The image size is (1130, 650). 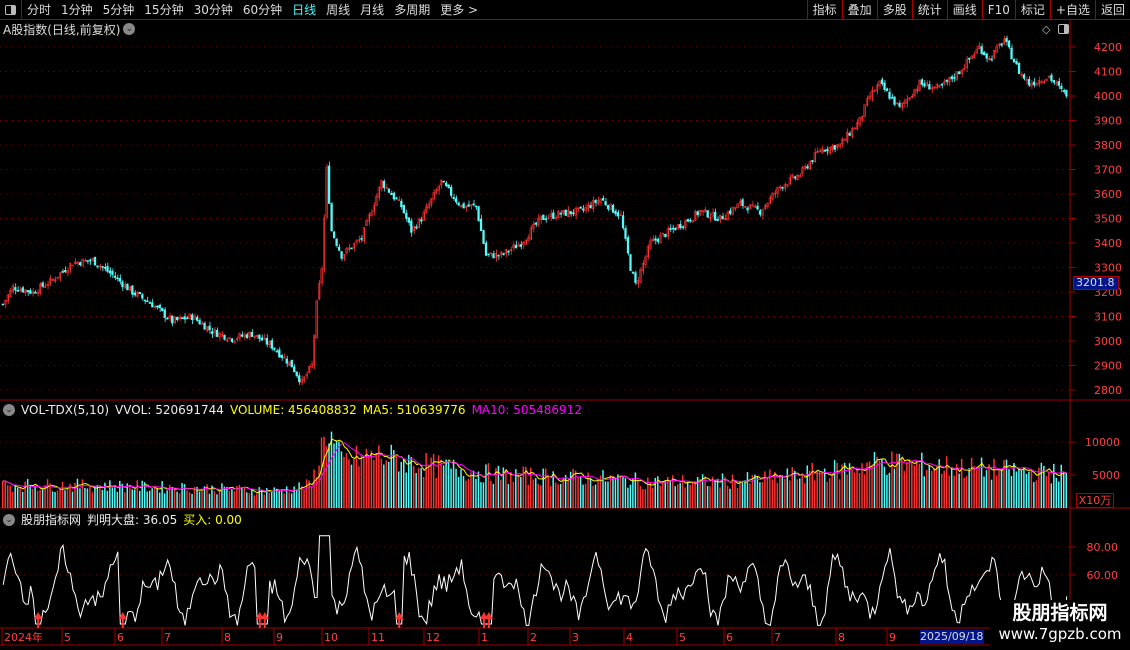 What do you see at coordinates (459, 10) in the screenshot?
I see `tab-period-10: 更多 >` at bounding box center [459, 10].